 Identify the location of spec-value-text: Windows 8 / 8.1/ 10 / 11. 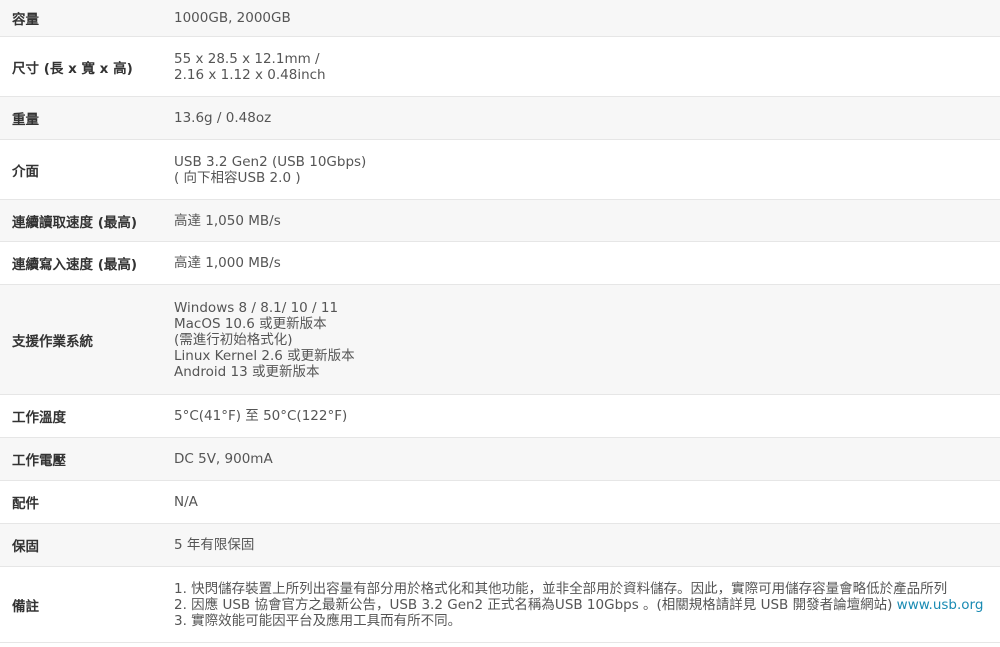
(256, 307).